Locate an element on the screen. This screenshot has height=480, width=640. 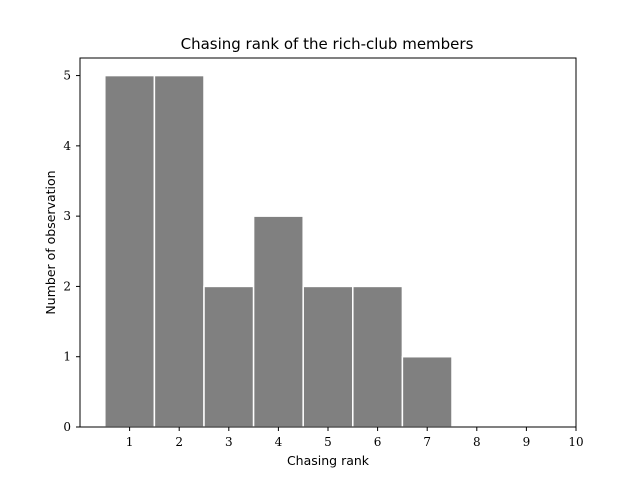
x-tick-label: 7 is located at coordinates (427, 442).